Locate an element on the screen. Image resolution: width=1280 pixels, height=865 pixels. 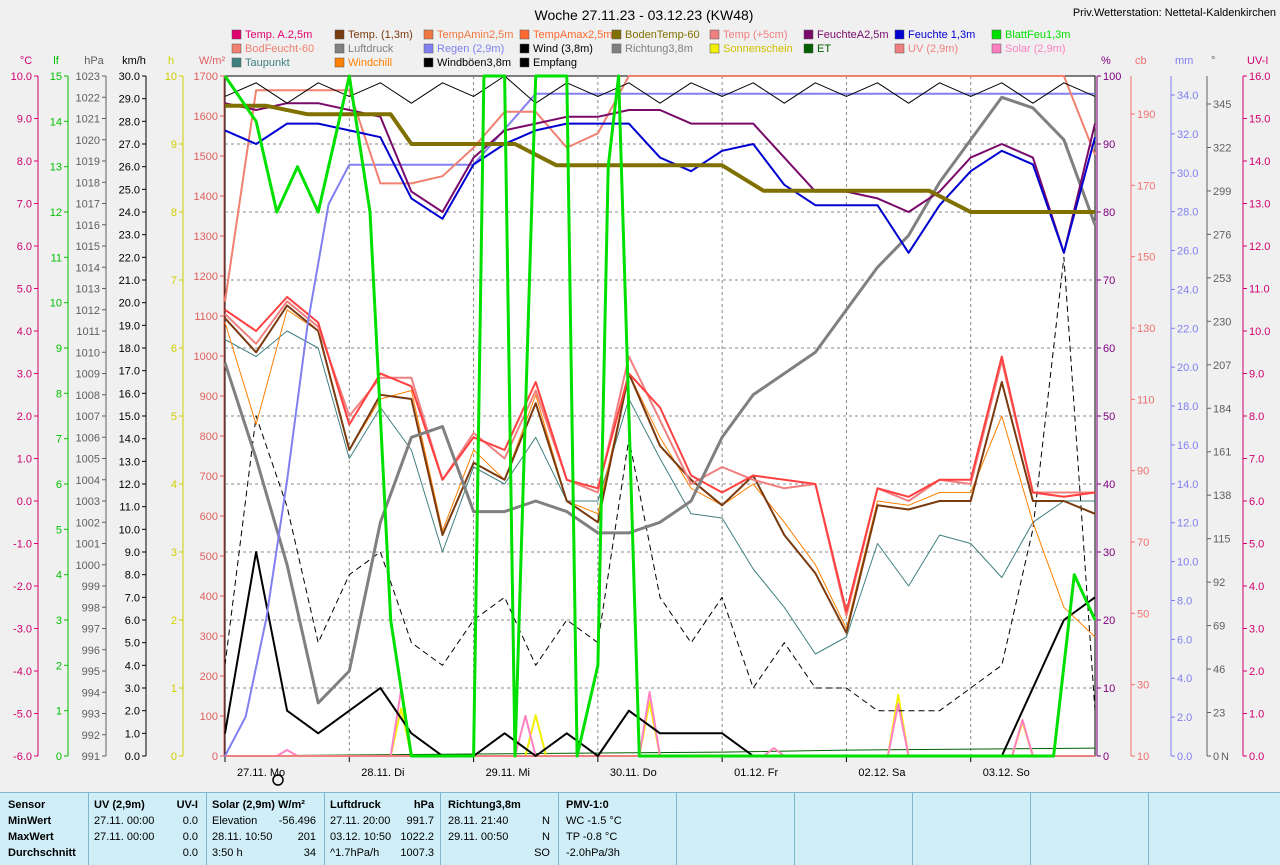
legend-label: Sonnenschein is located at coordinates (758, 49).